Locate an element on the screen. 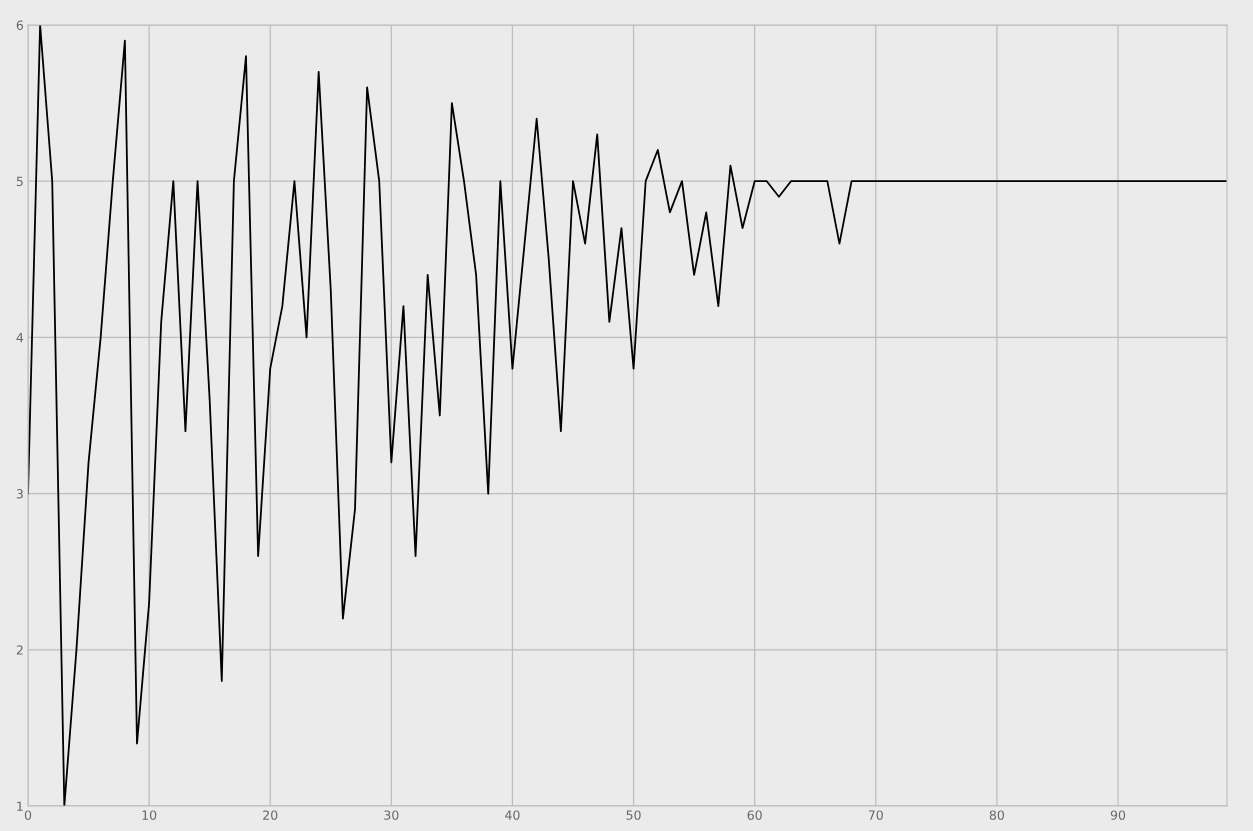 This screenshot has height=831, width=1253. x-tick-label: 40 is located at coordinates (512, 815).